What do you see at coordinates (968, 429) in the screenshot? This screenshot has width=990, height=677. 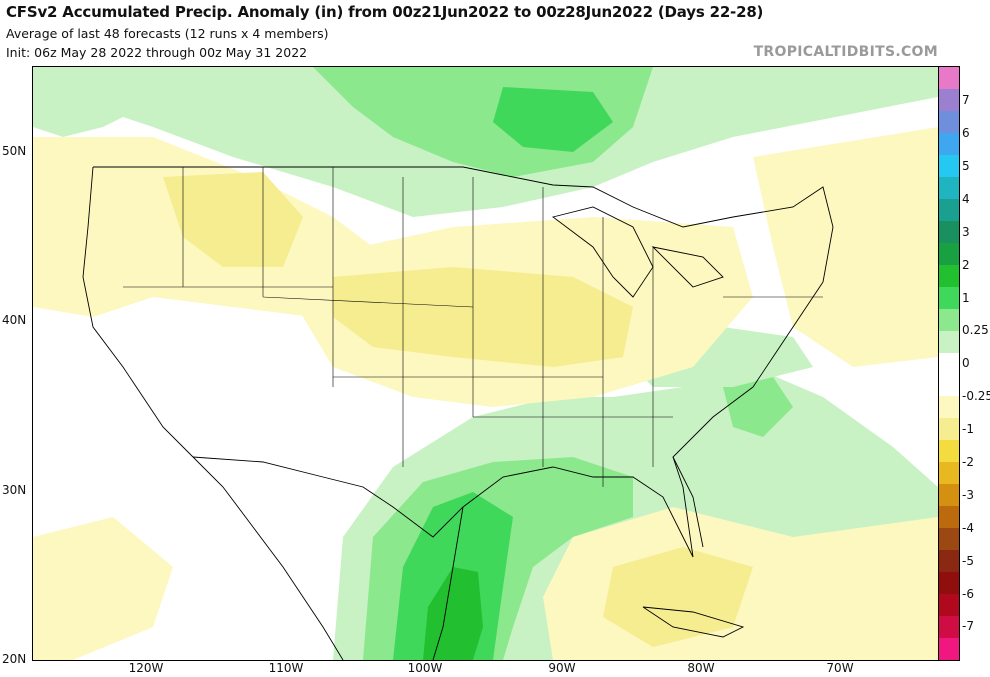 I see `legend-tick-label: -1` at bounding box center [968, 429].